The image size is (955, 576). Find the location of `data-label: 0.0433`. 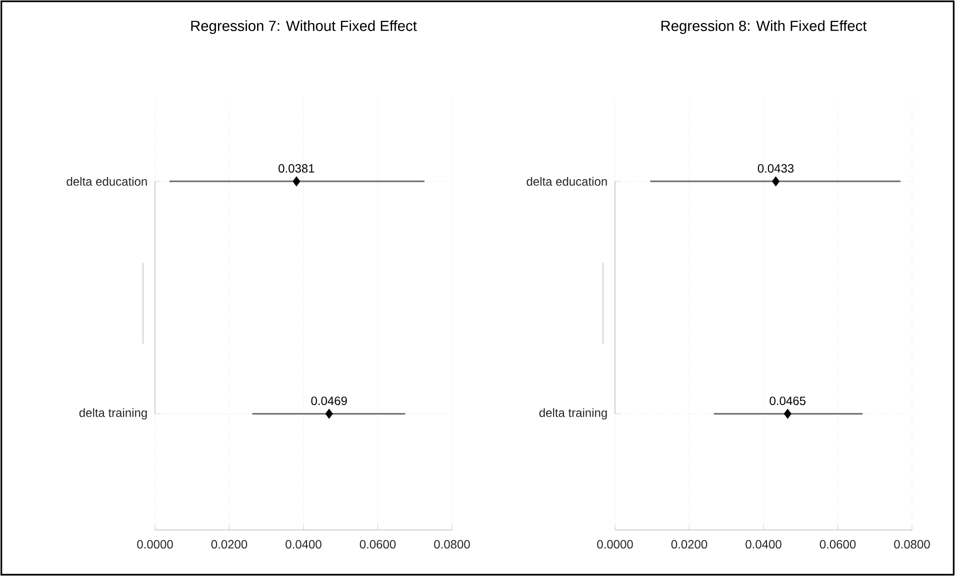

data-label: 0.0433 is located at coordinates (776, 168).